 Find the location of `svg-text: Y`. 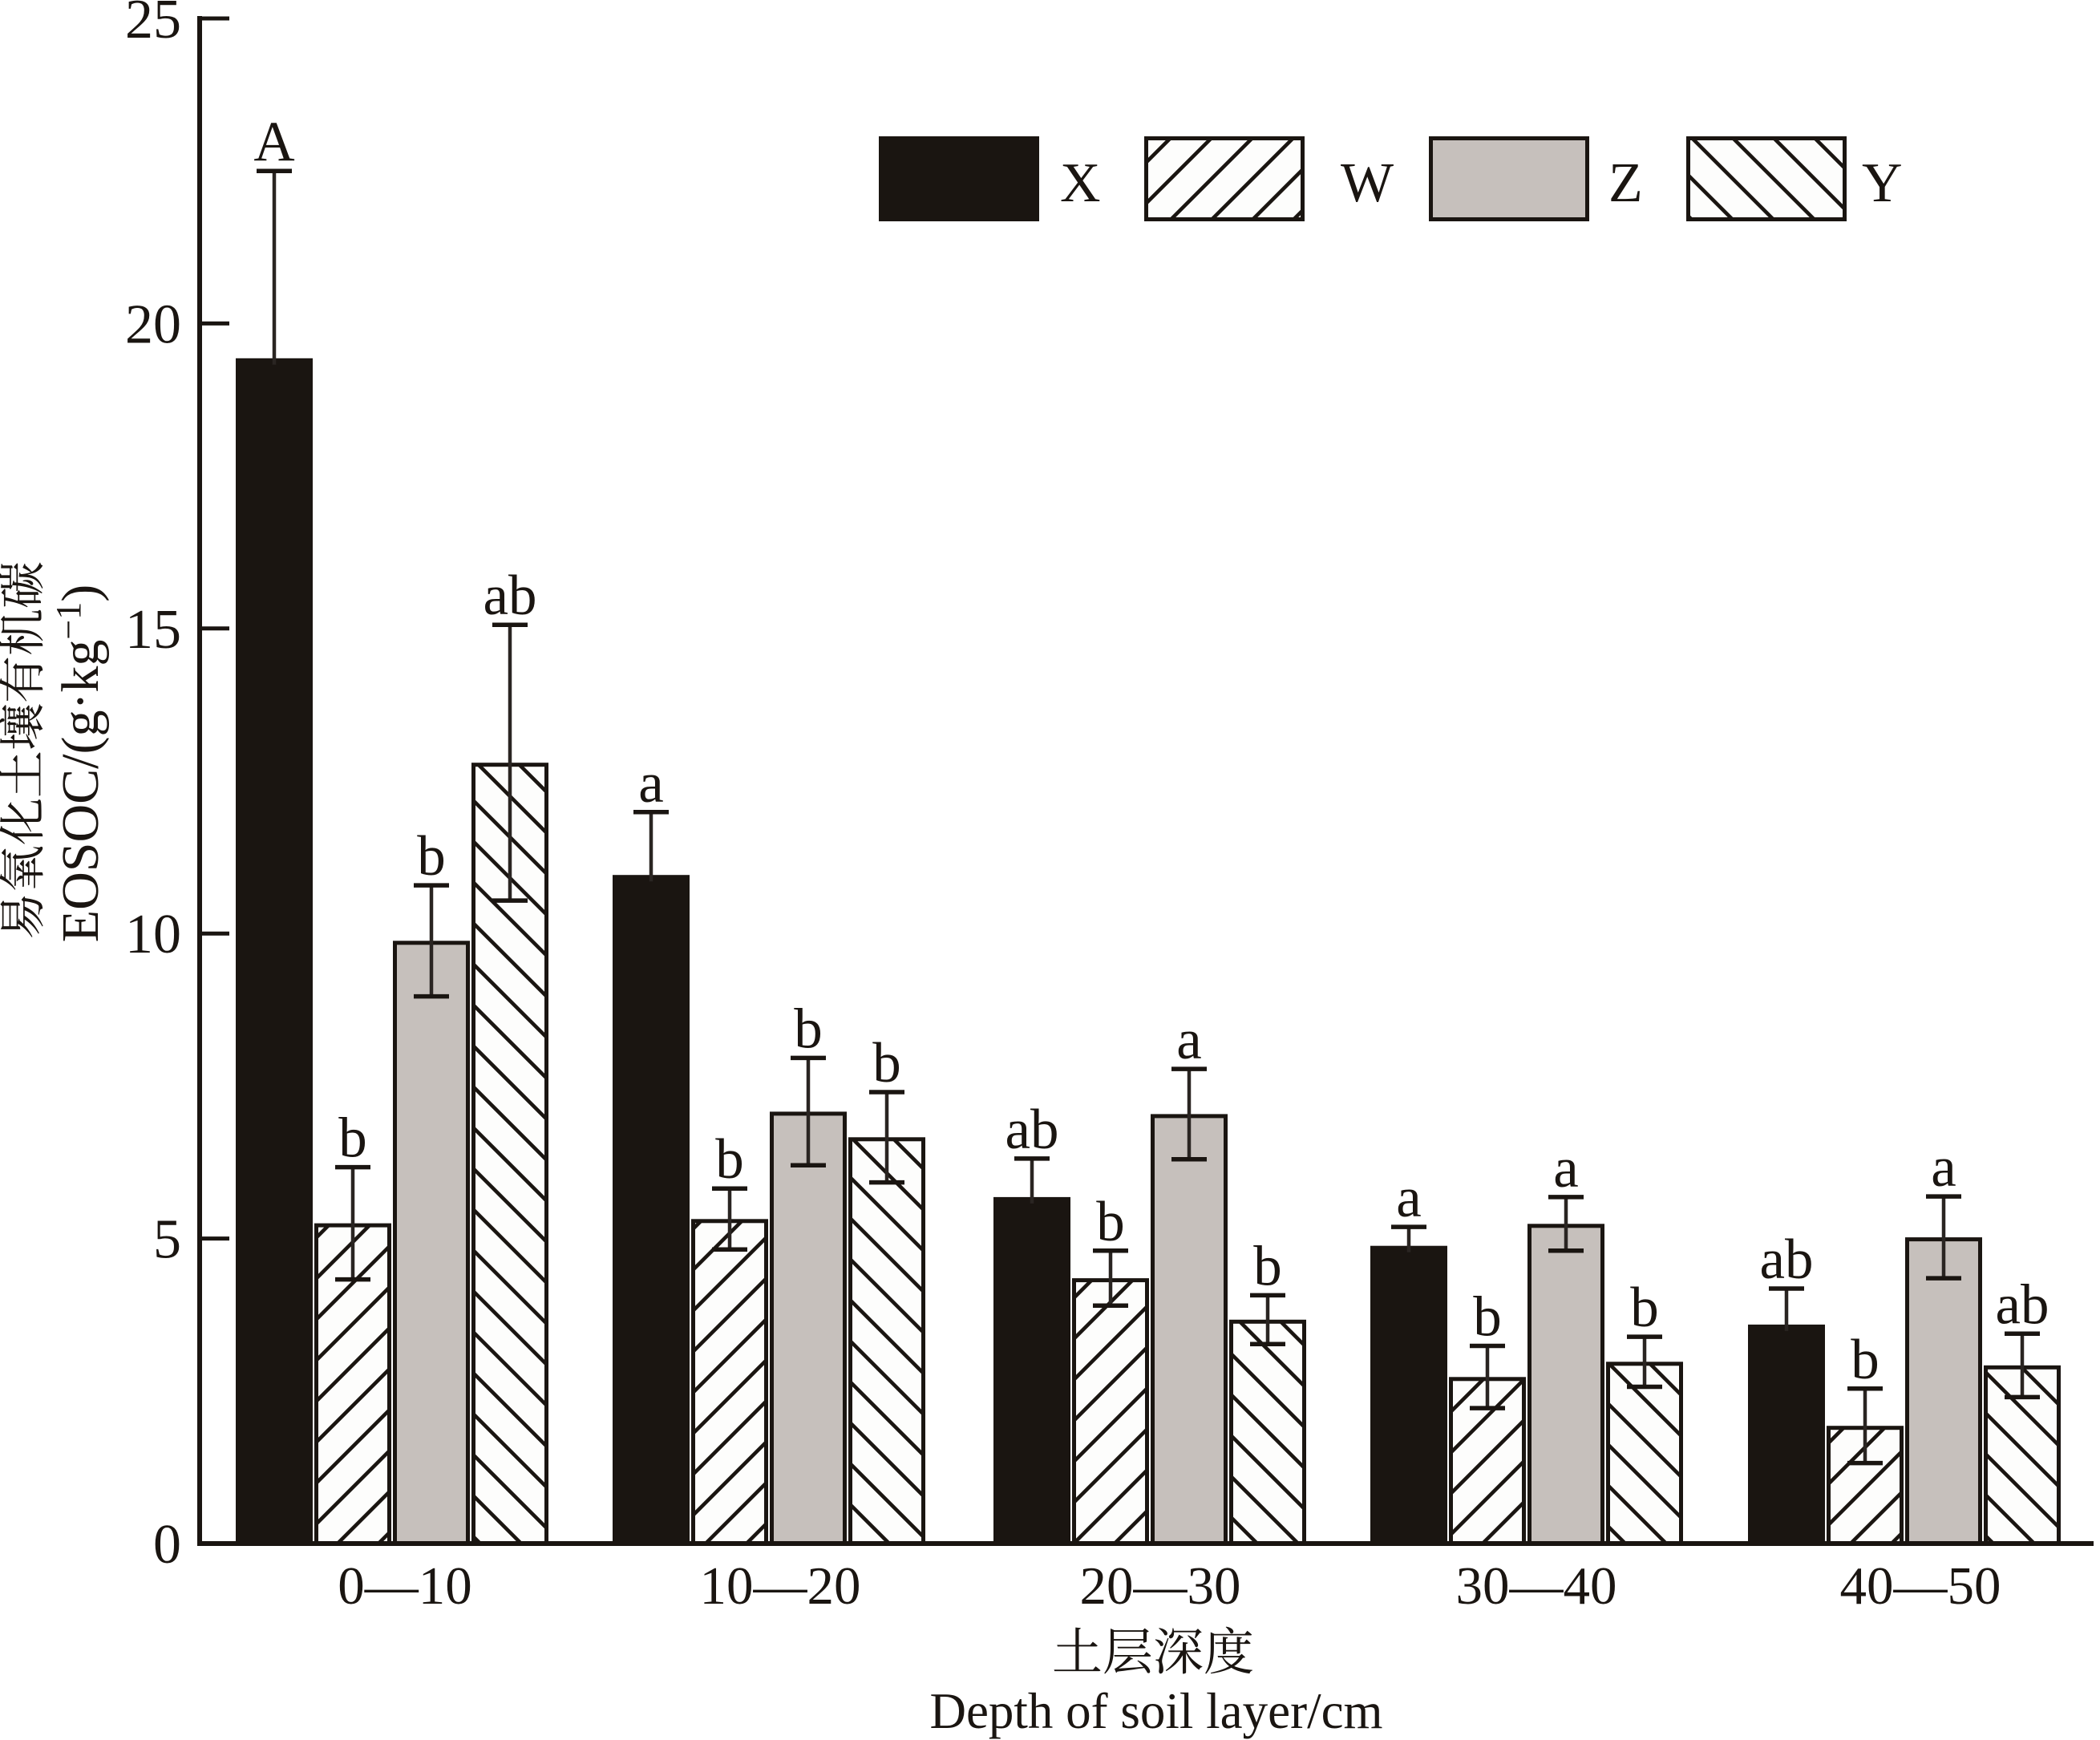

svg-text: Y is located at coordinates (1883, 183).